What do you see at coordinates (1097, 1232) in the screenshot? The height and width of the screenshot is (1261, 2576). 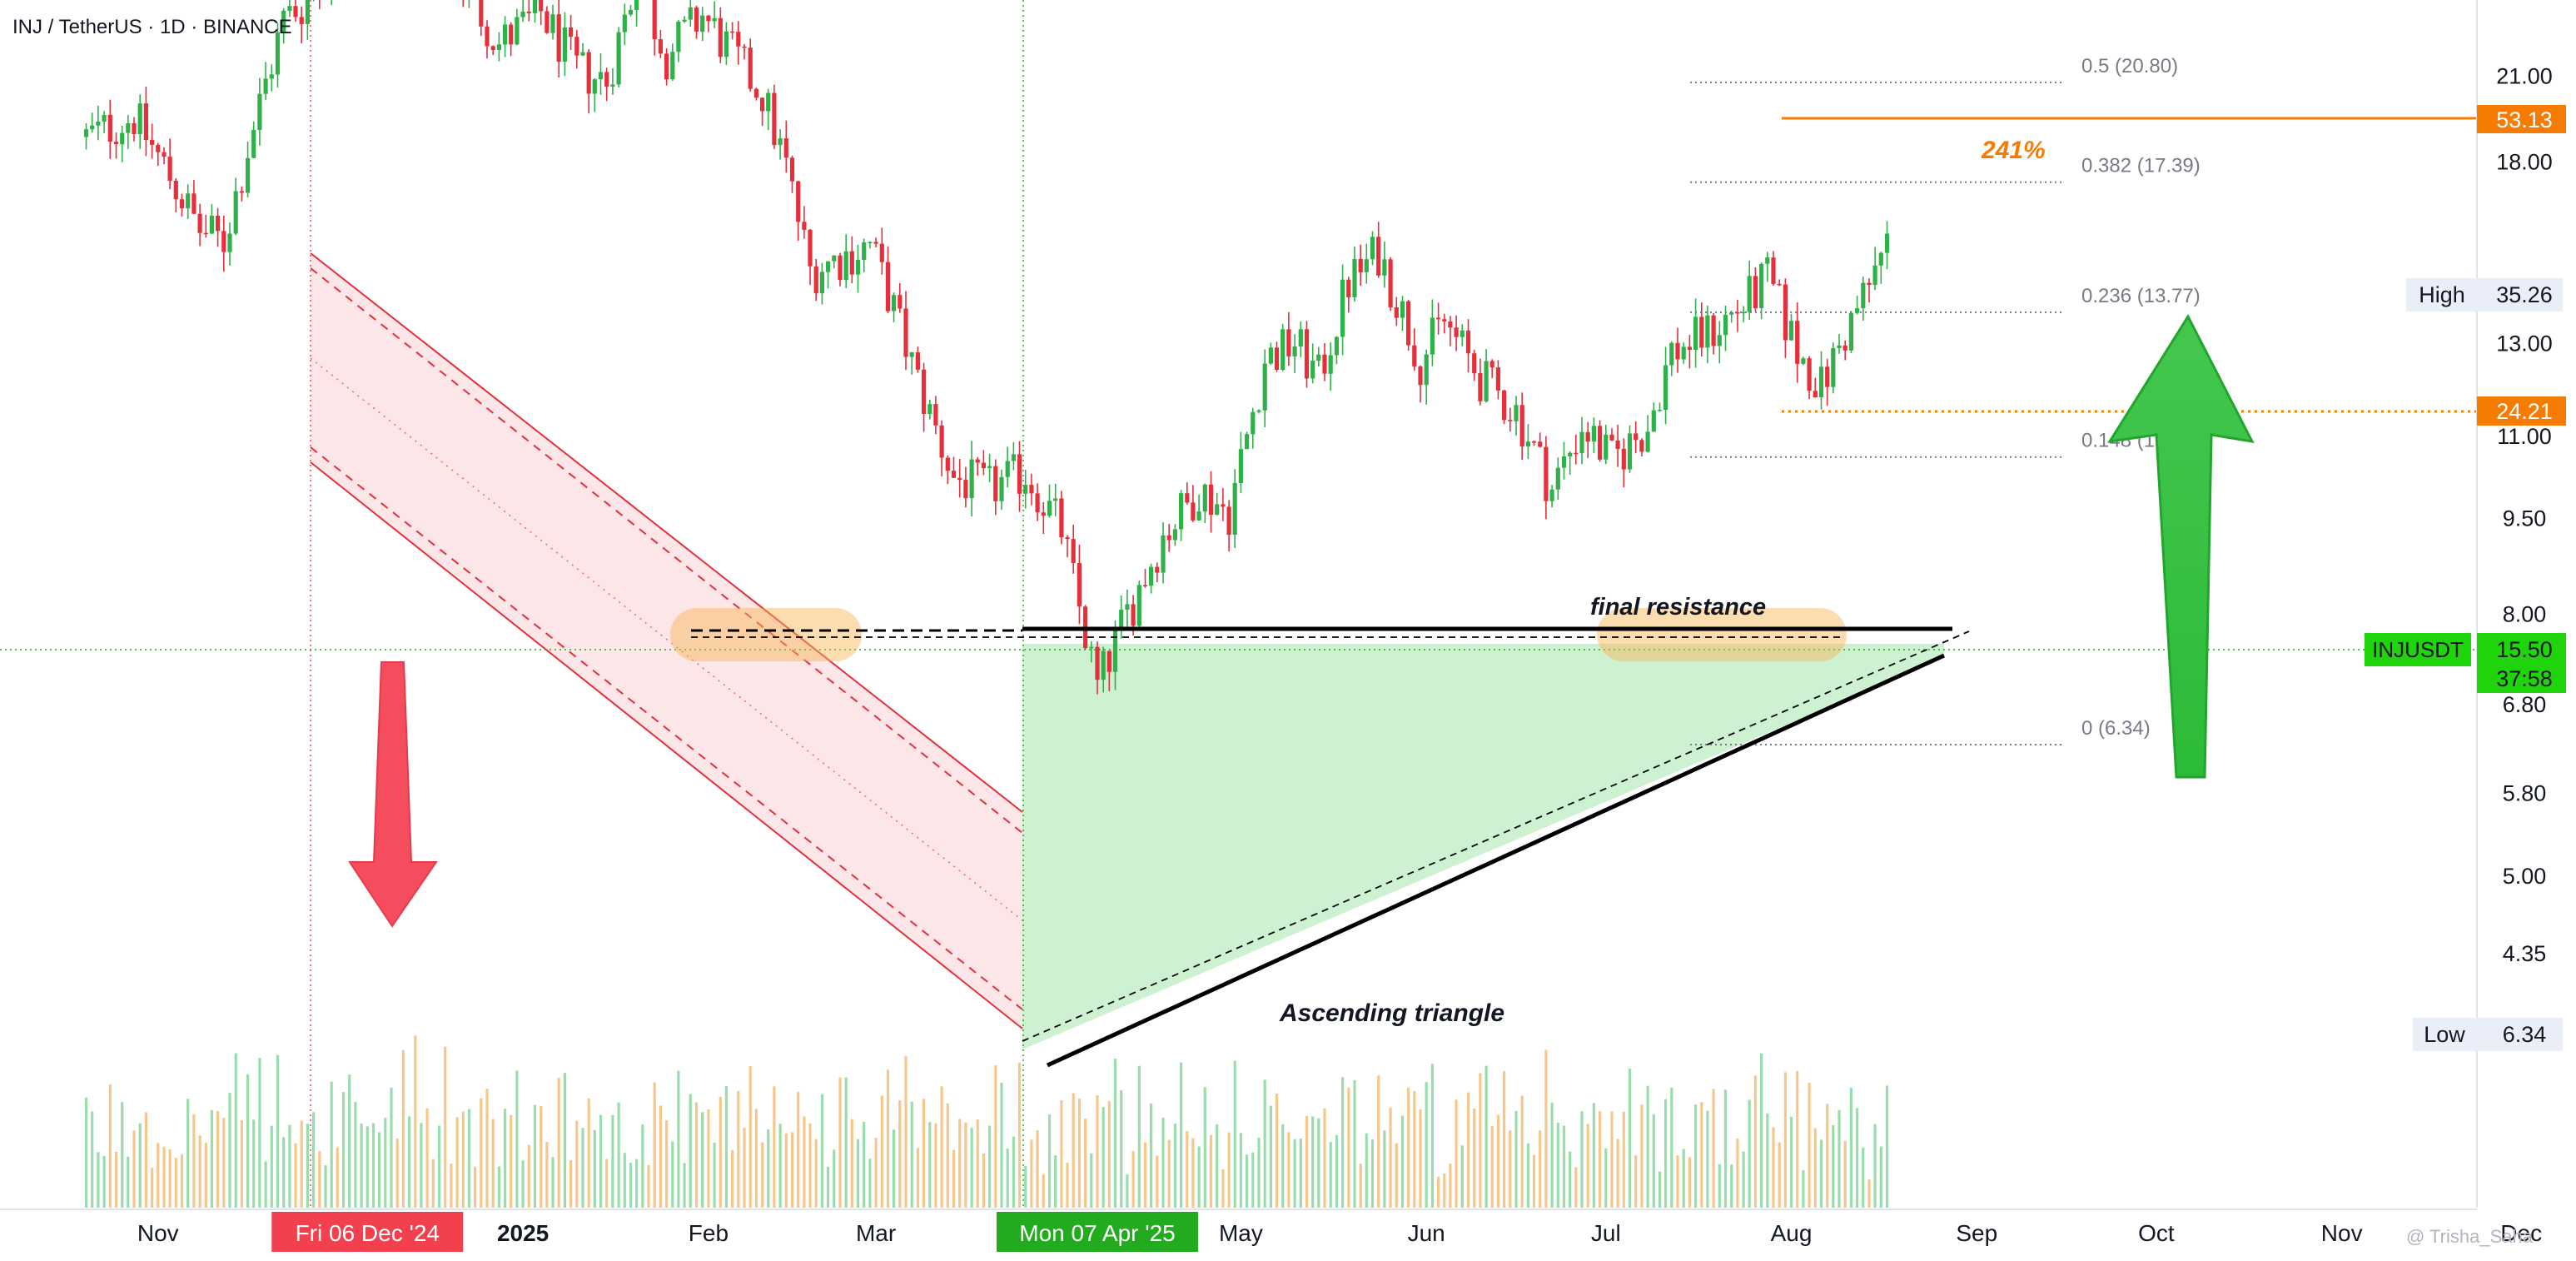 I see `crosshair-date-badge` at bounding box center [1097, 1232].